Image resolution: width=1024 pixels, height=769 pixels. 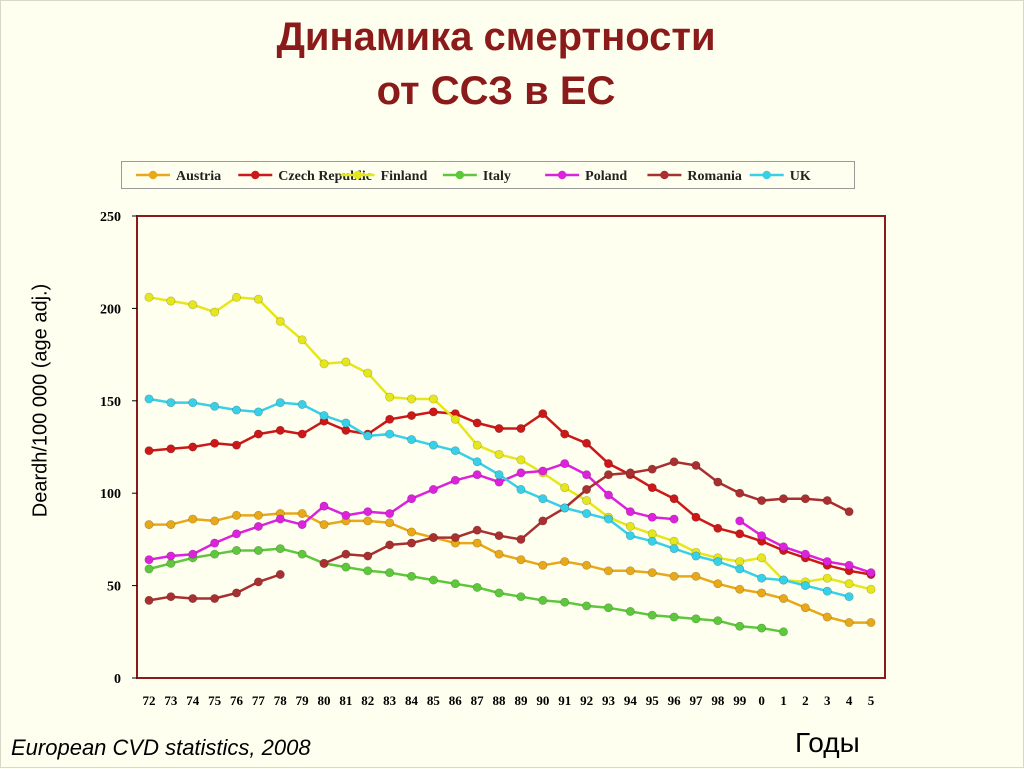 What do you see at coordinates (609, 700) in the screenshot?
I see `x-tick-label: 93` at bounding box center [609, 700].